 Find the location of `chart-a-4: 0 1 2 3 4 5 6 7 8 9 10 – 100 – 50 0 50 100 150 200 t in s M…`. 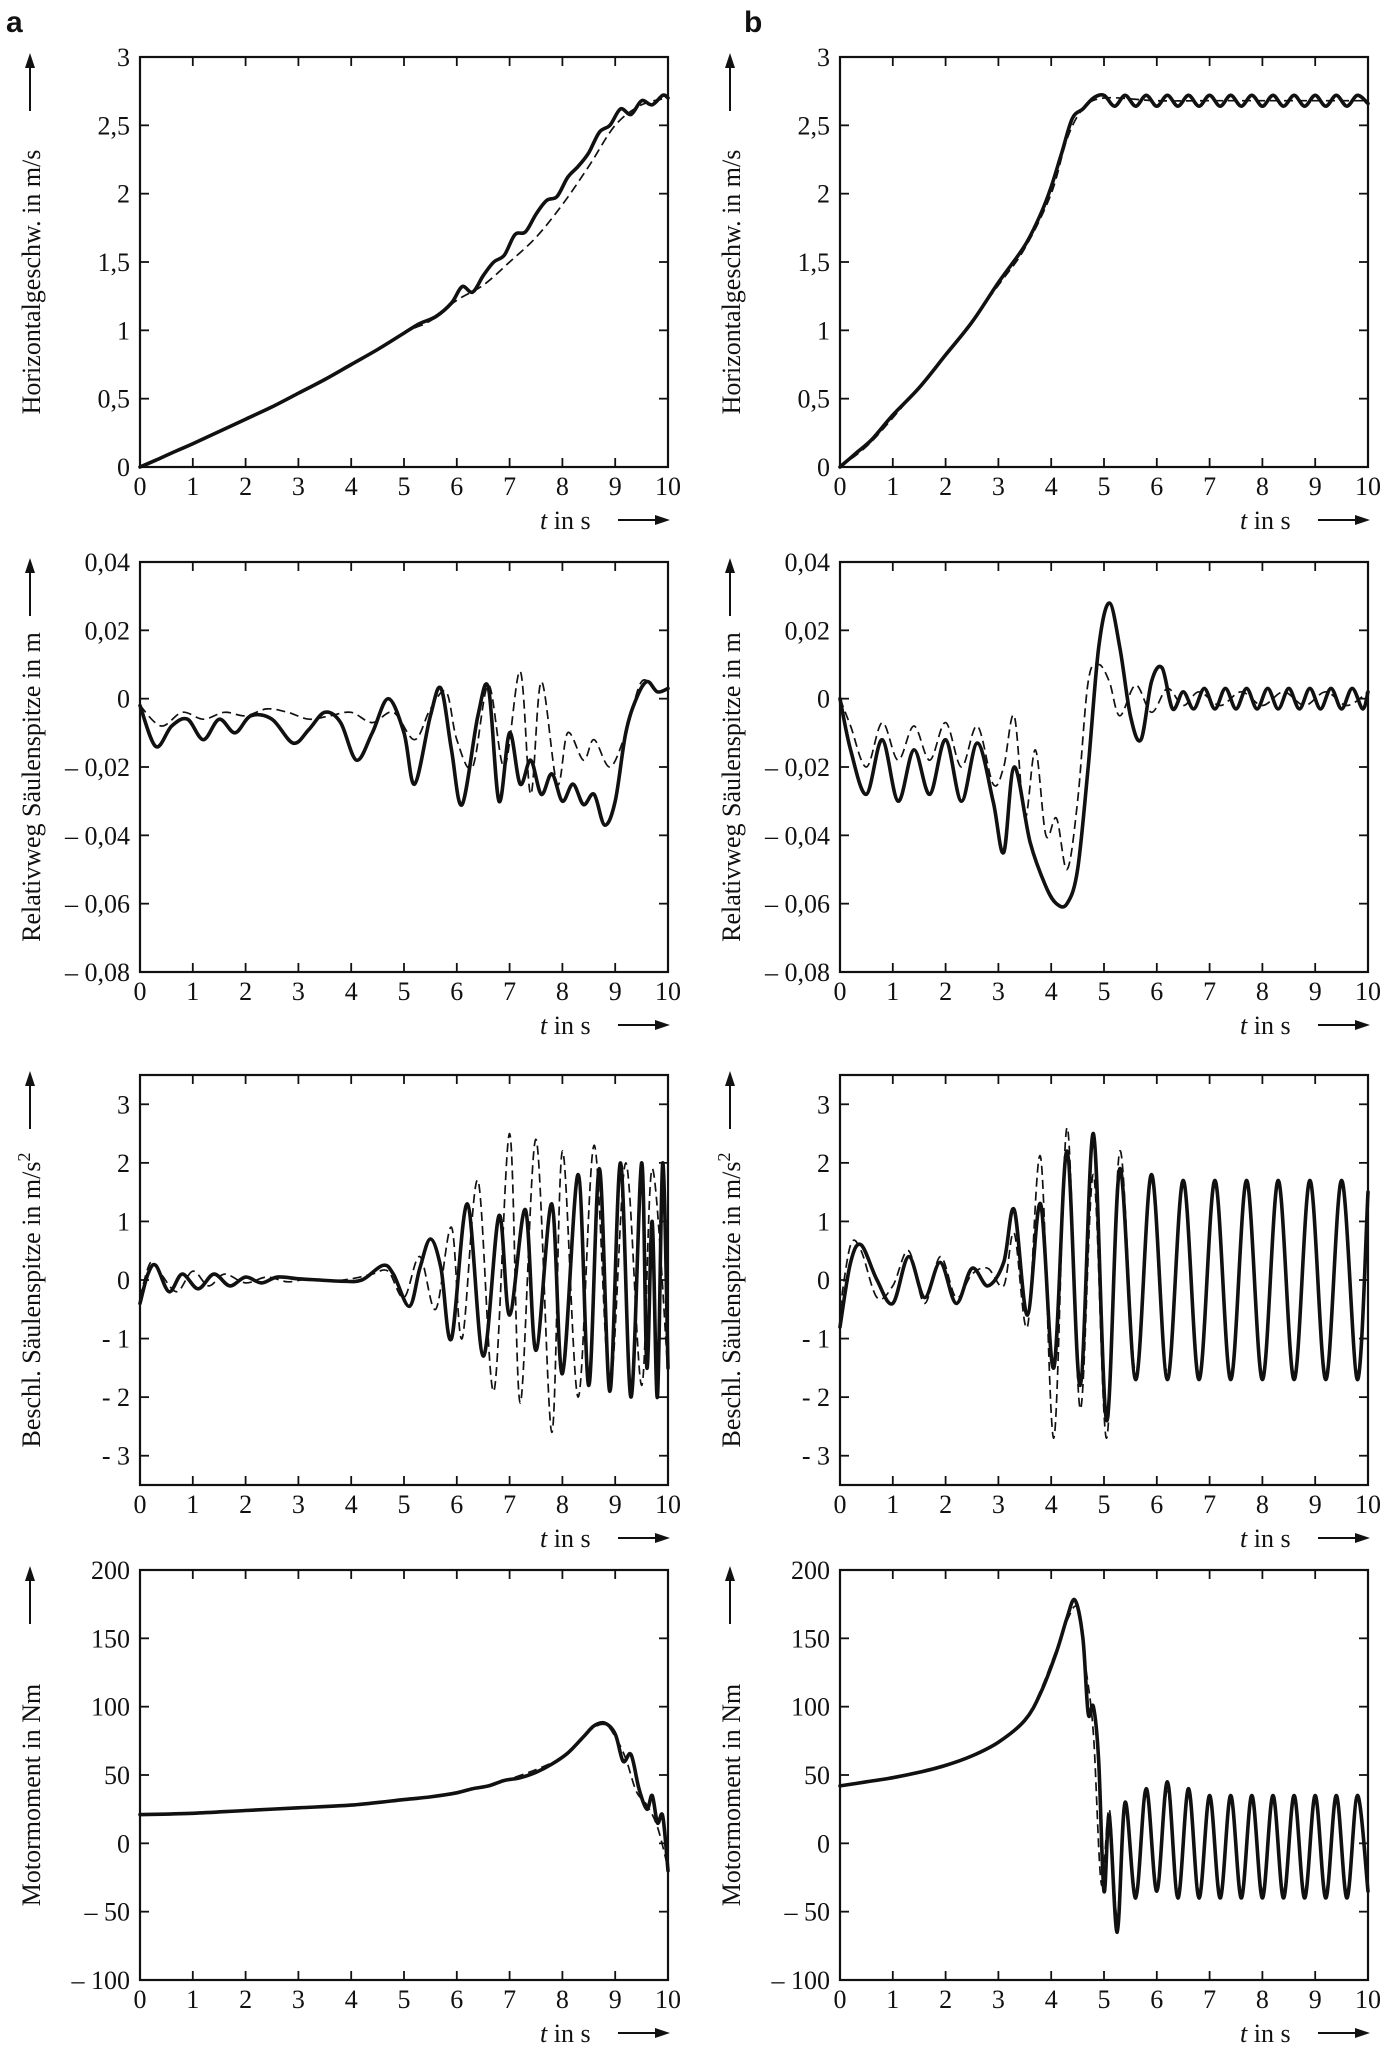

chart-a-4: 0 1 2 3 4 5 6 7 8 9 10 – 100 – 50 0 50 100 150 200 t in s M… is located at coordinates (349, 1802).